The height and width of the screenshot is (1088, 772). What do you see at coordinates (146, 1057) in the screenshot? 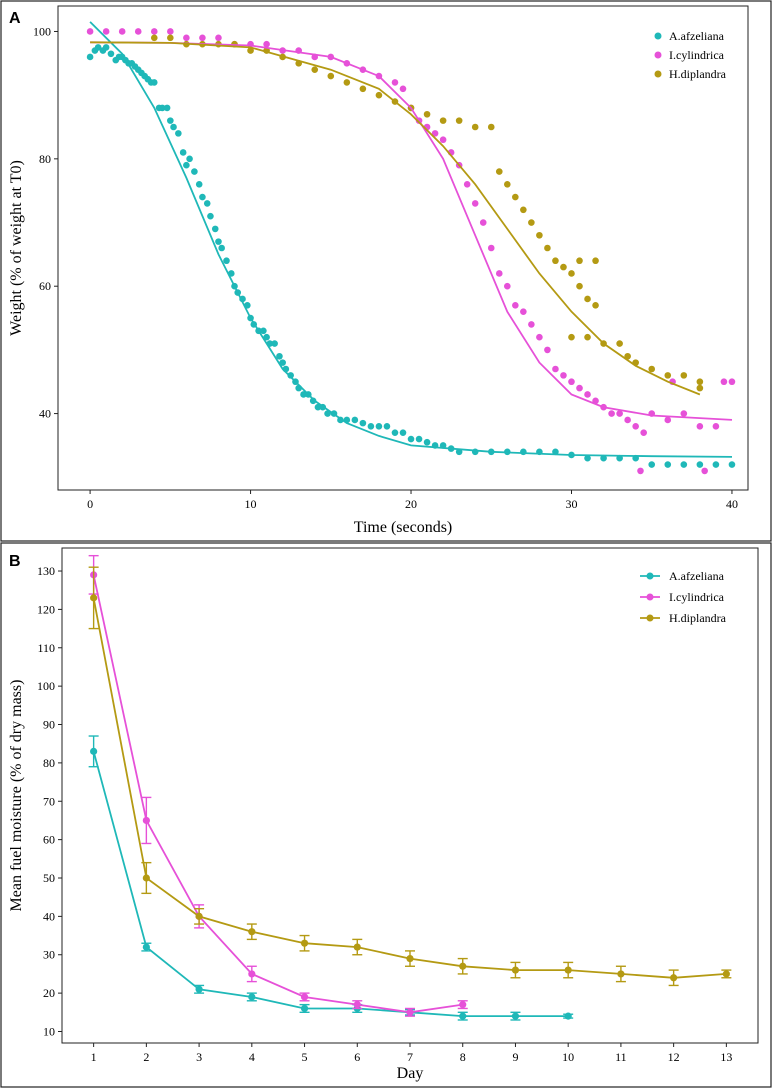
I see `x-tick-label: 2` at bounding box center [146, 1057].